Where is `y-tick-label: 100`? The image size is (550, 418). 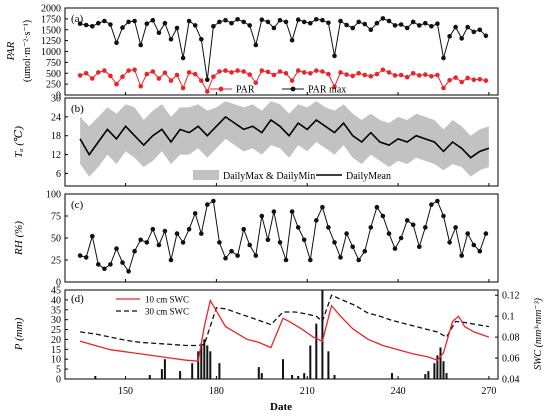
y-tick-label: 100 is located at coordinates (53, 195).